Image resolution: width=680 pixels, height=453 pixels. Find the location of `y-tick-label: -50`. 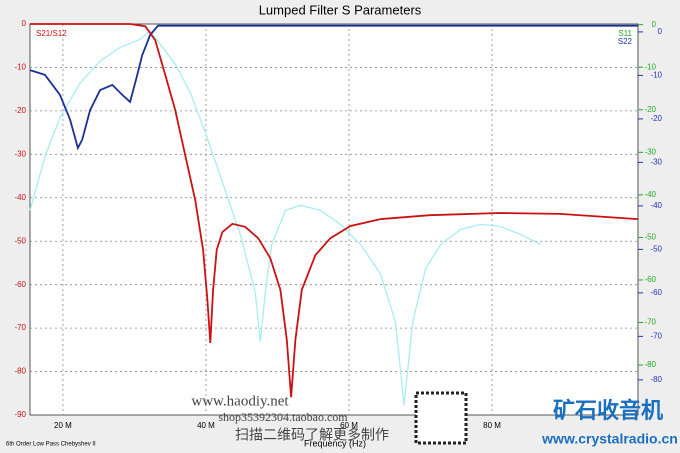

y-tick-label: -50 is located at coordinates (20, 240).